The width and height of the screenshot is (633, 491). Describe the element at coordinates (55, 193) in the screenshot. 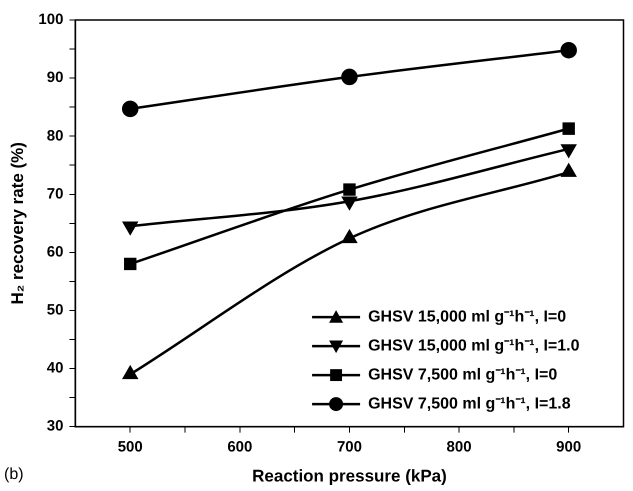

I see `y-tick-label: 70` at that location.